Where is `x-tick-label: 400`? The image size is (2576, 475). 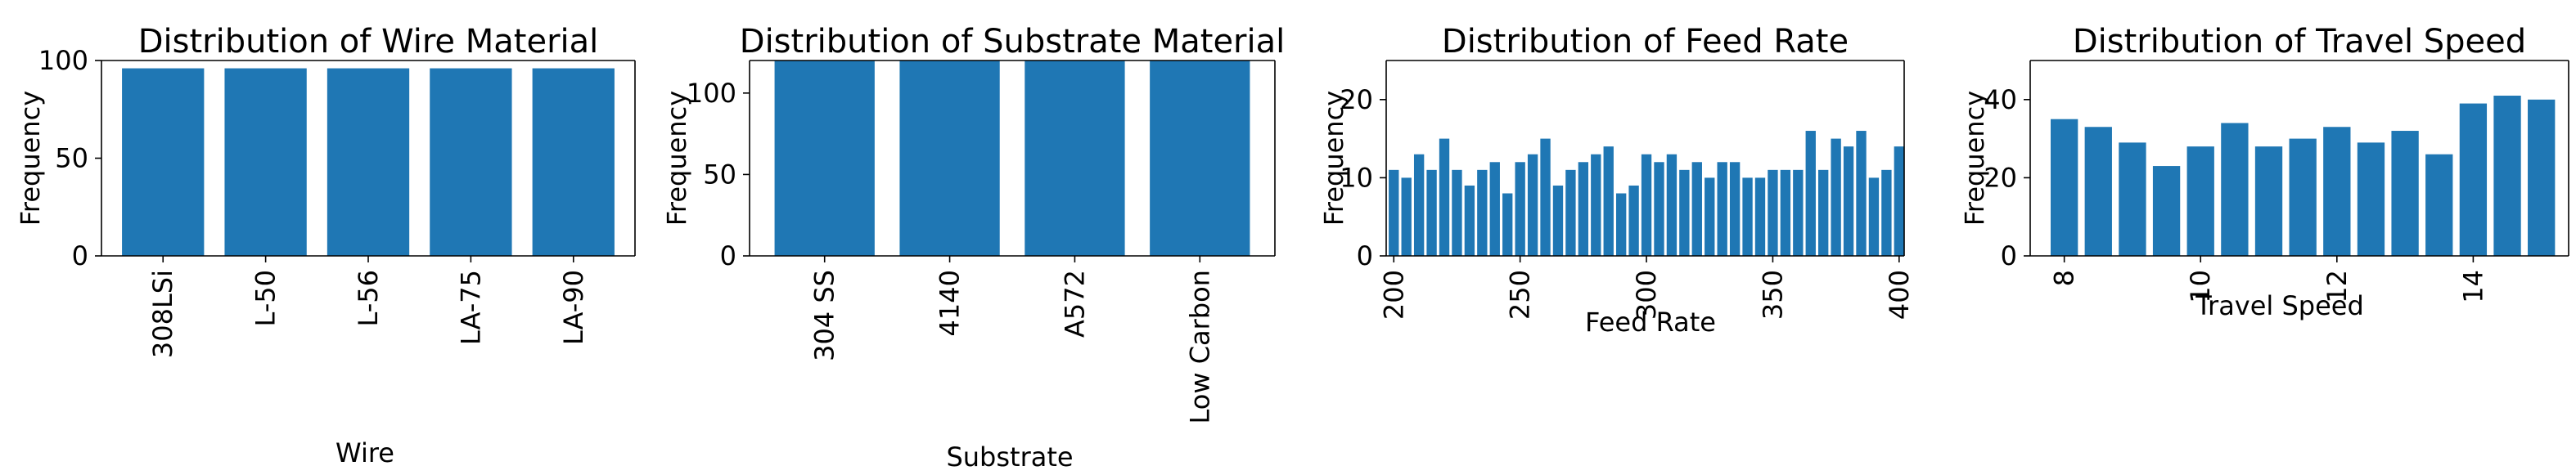
x-tick-label: 400 is located at coordinates (1900, 295).